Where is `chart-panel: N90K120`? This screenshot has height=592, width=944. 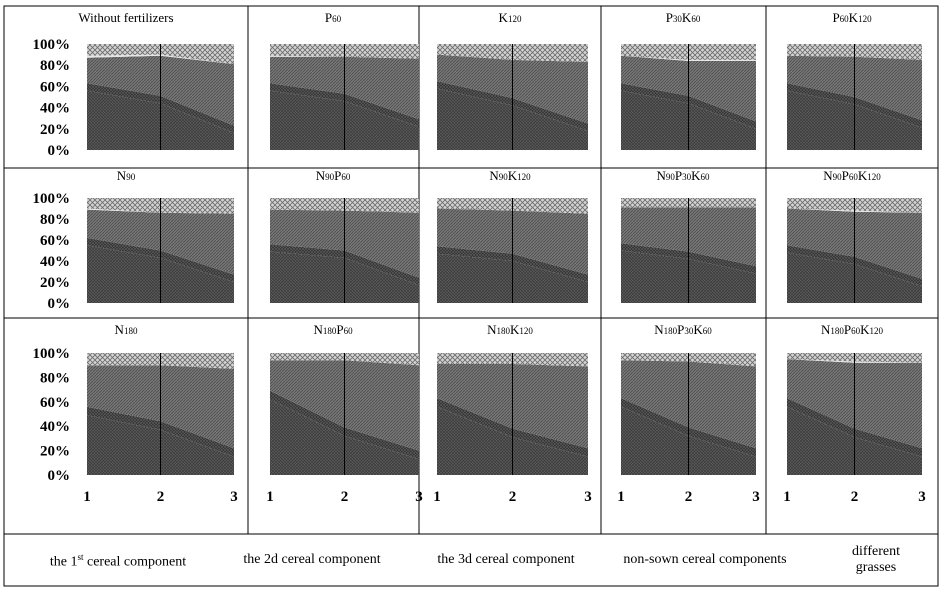
chart-panel: N90K120 is located at coordinates (512, 235).